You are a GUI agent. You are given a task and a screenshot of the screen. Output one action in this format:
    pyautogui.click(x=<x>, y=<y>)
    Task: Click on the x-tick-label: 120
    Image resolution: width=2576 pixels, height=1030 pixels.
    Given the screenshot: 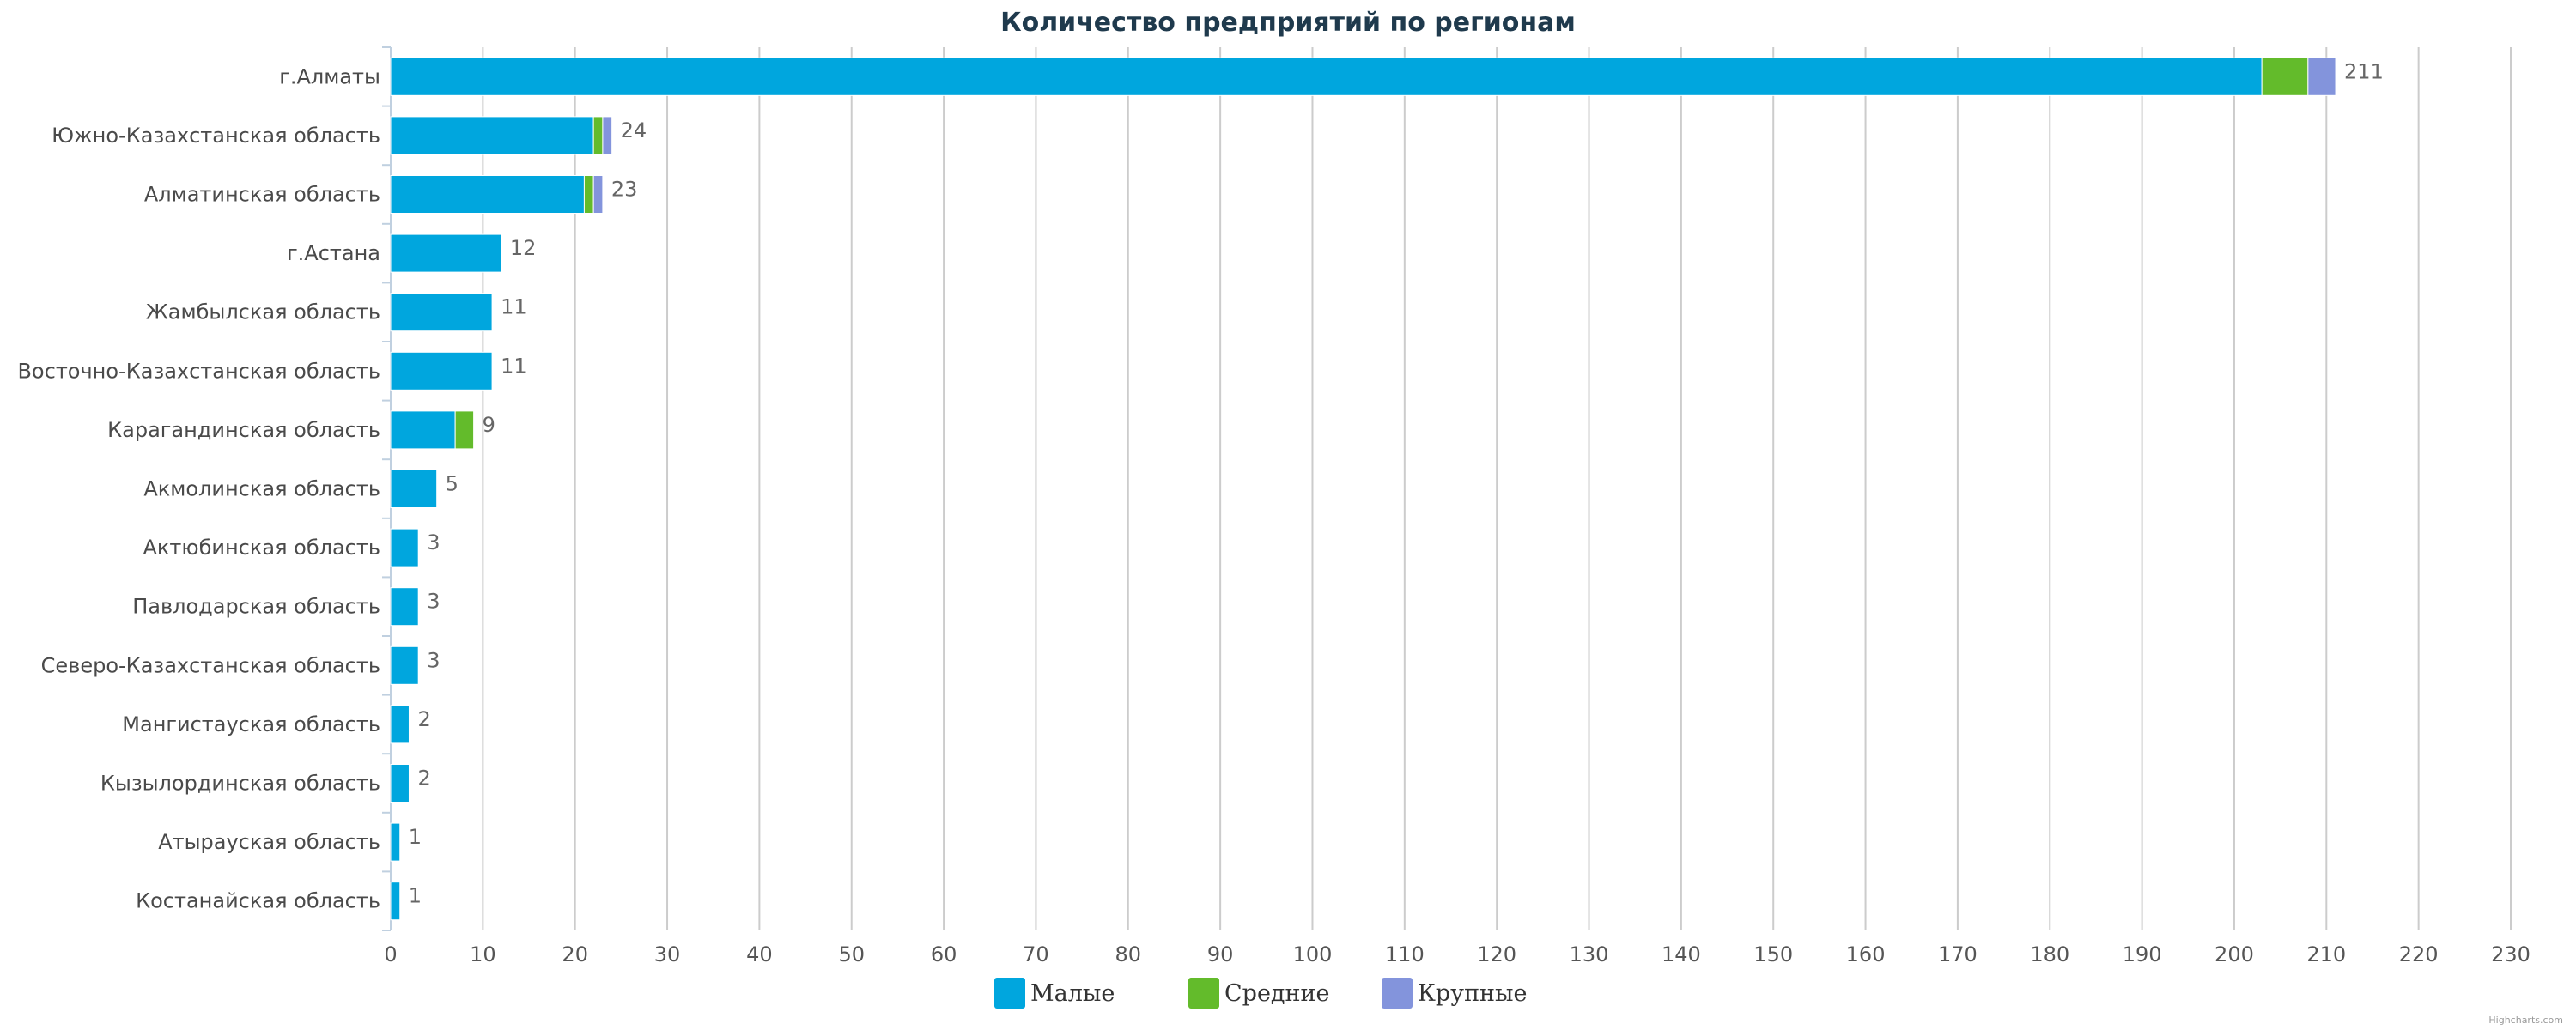 What is the action you would take?
    pyautogui.click(x=1496, y=954)
    